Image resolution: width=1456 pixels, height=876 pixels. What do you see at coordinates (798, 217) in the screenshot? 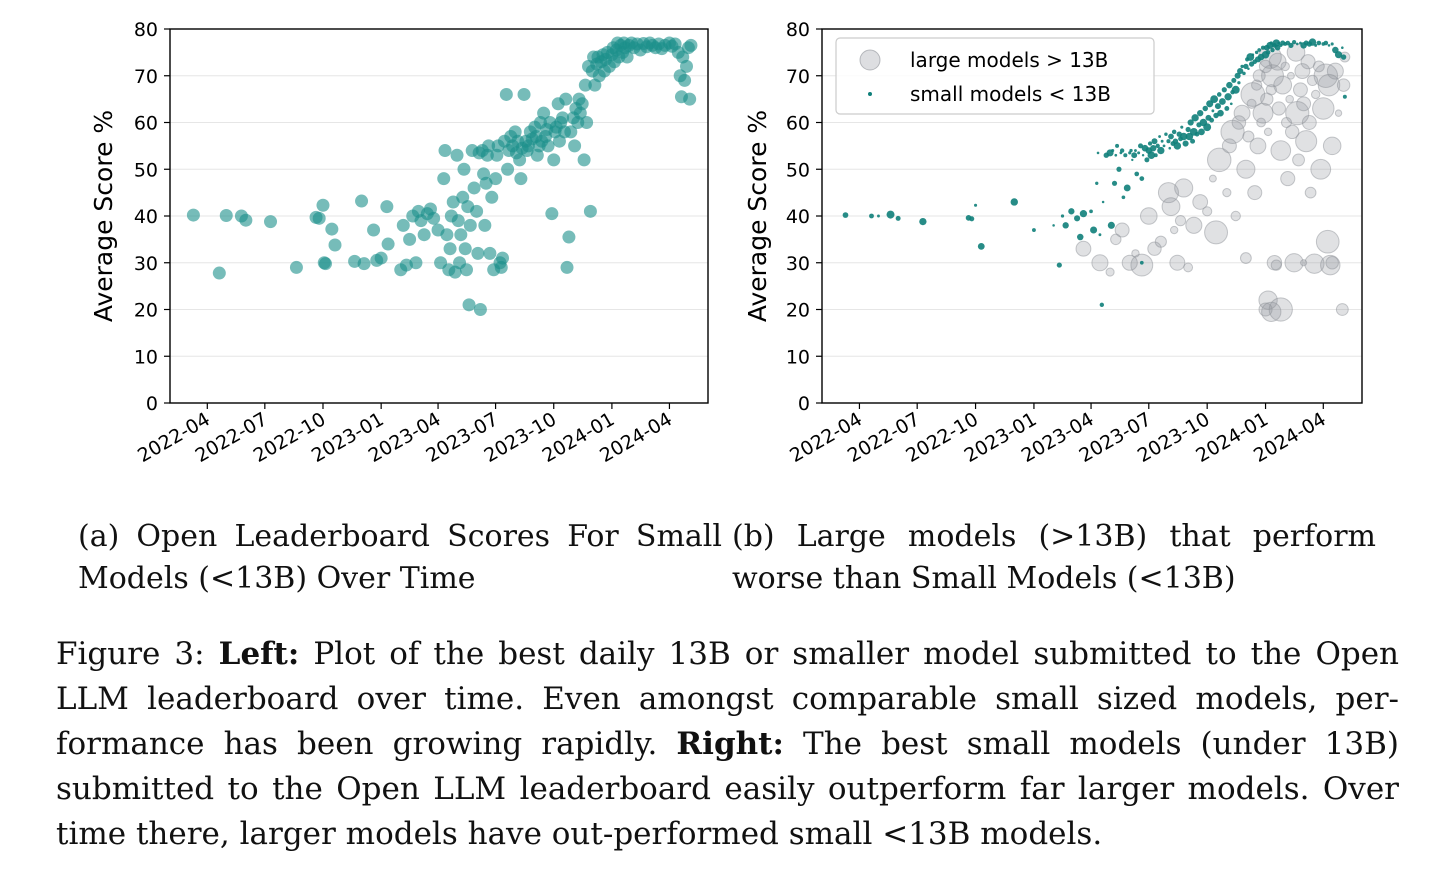
I see `y-tick-label: 40` at bounding box center [798, 217].